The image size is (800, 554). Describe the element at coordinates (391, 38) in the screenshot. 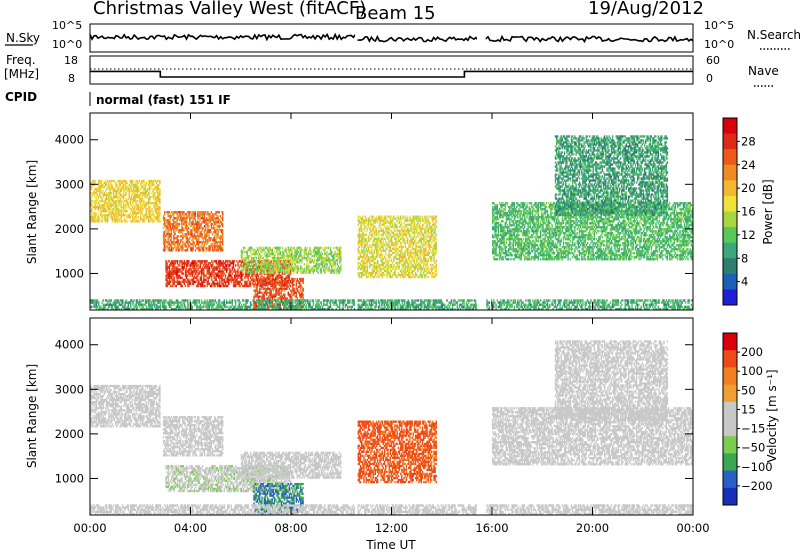

I see `noise-sky-trace` at that location.